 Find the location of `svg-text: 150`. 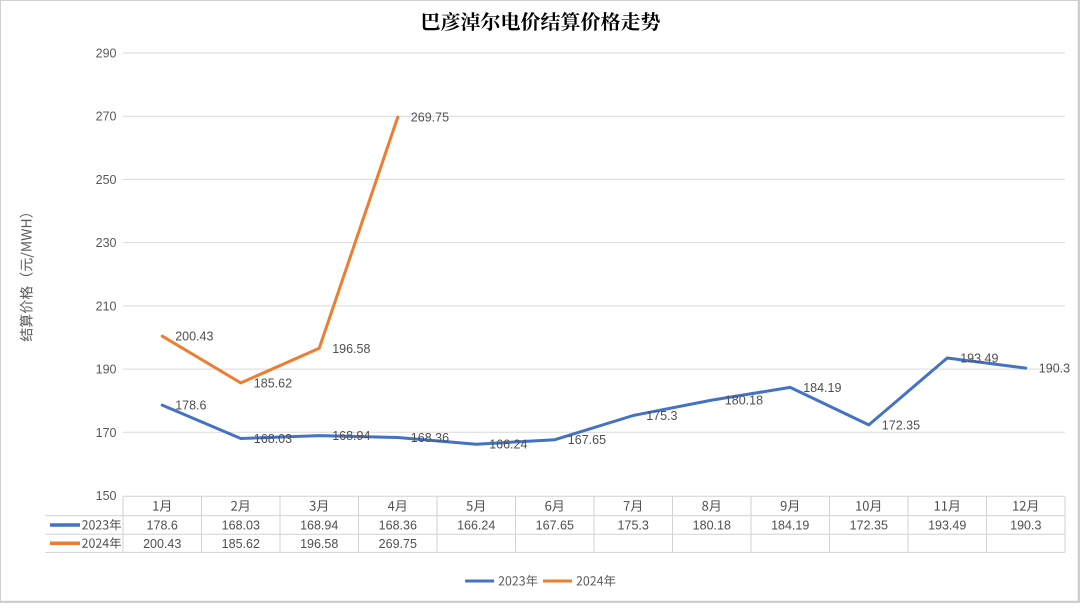

svg-text: 150 is located at coordinates (106, 496).